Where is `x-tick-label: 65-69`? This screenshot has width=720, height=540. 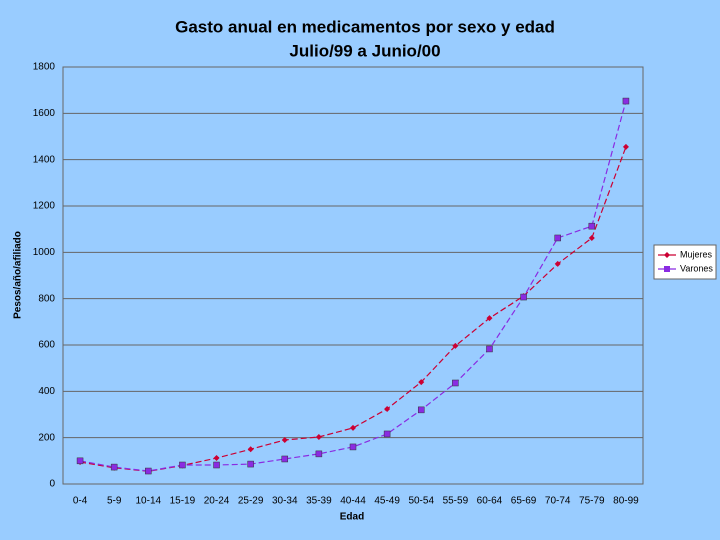
x-tick-label: 65-69 is located at coordinates (524, 501).